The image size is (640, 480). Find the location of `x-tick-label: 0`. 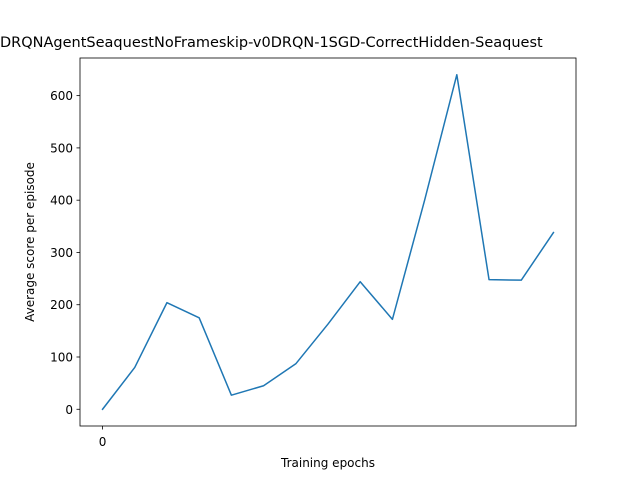

x-tick-label: 0 is located at coordinates (103, 442).